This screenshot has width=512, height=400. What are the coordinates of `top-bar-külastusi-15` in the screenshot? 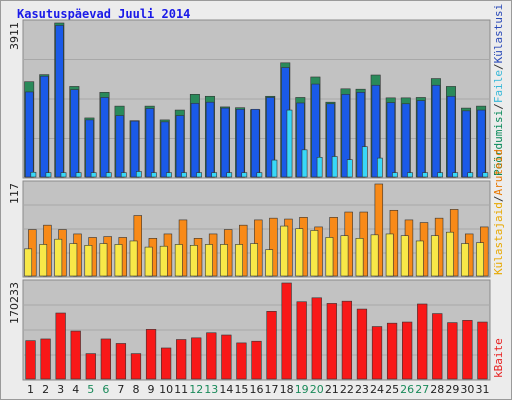 It's located at (240, 143).